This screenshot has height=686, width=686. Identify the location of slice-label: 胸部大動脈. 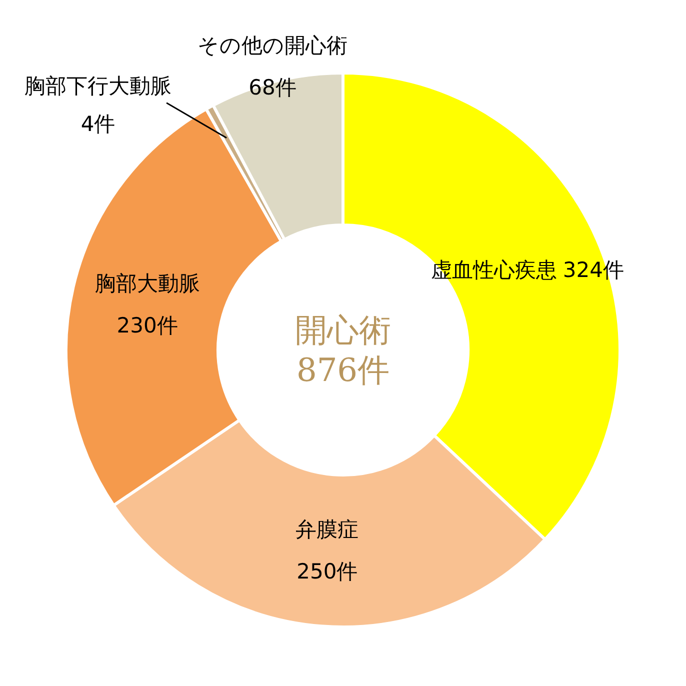
(147, 283).